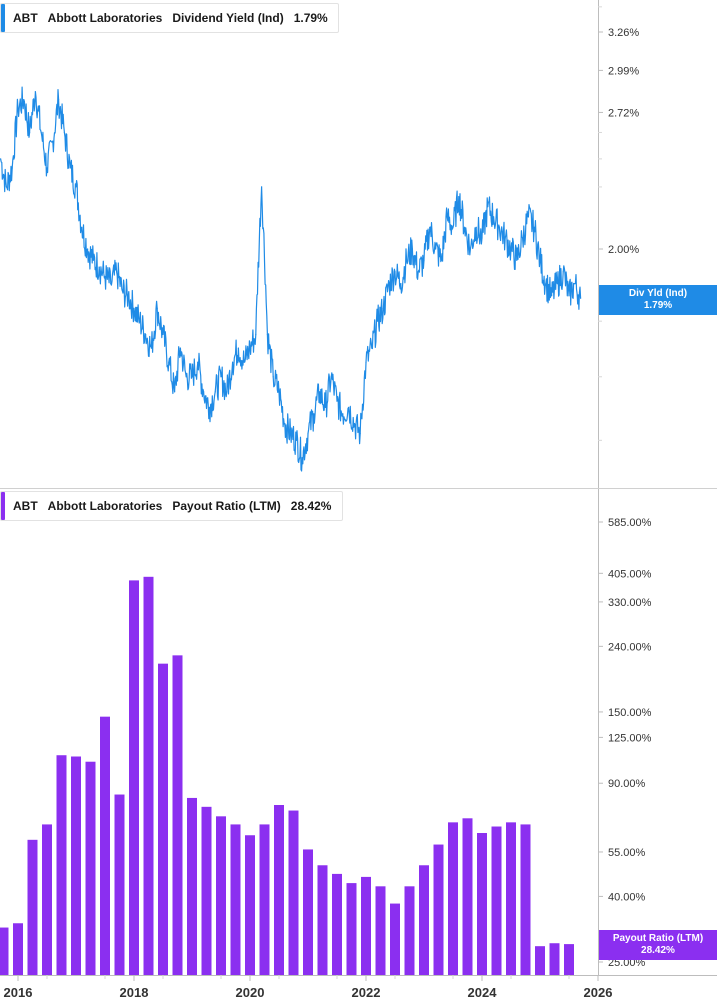  What do you see at coordinates (627, 963) in the screenshot?
I see `payout-y-tick-label: 25.00%` at bounding box center [627, 963].